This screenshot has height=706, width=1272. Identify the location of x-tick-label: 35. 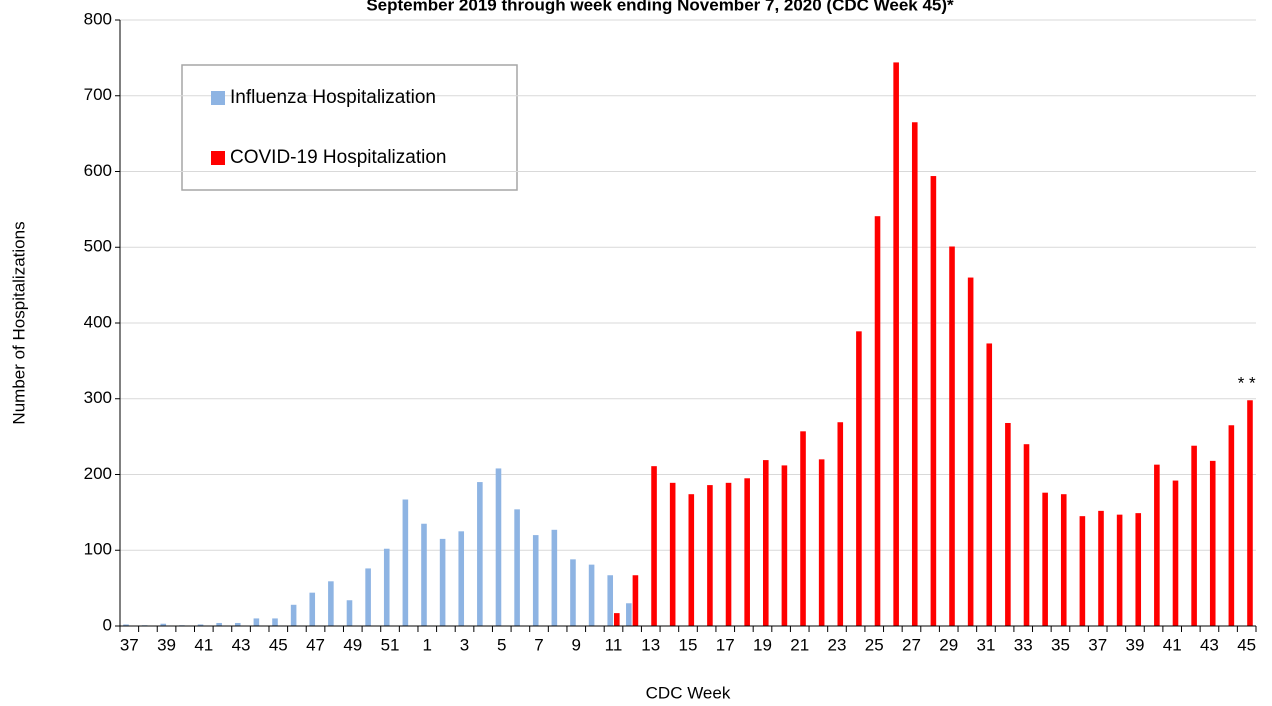
(1060, 644).